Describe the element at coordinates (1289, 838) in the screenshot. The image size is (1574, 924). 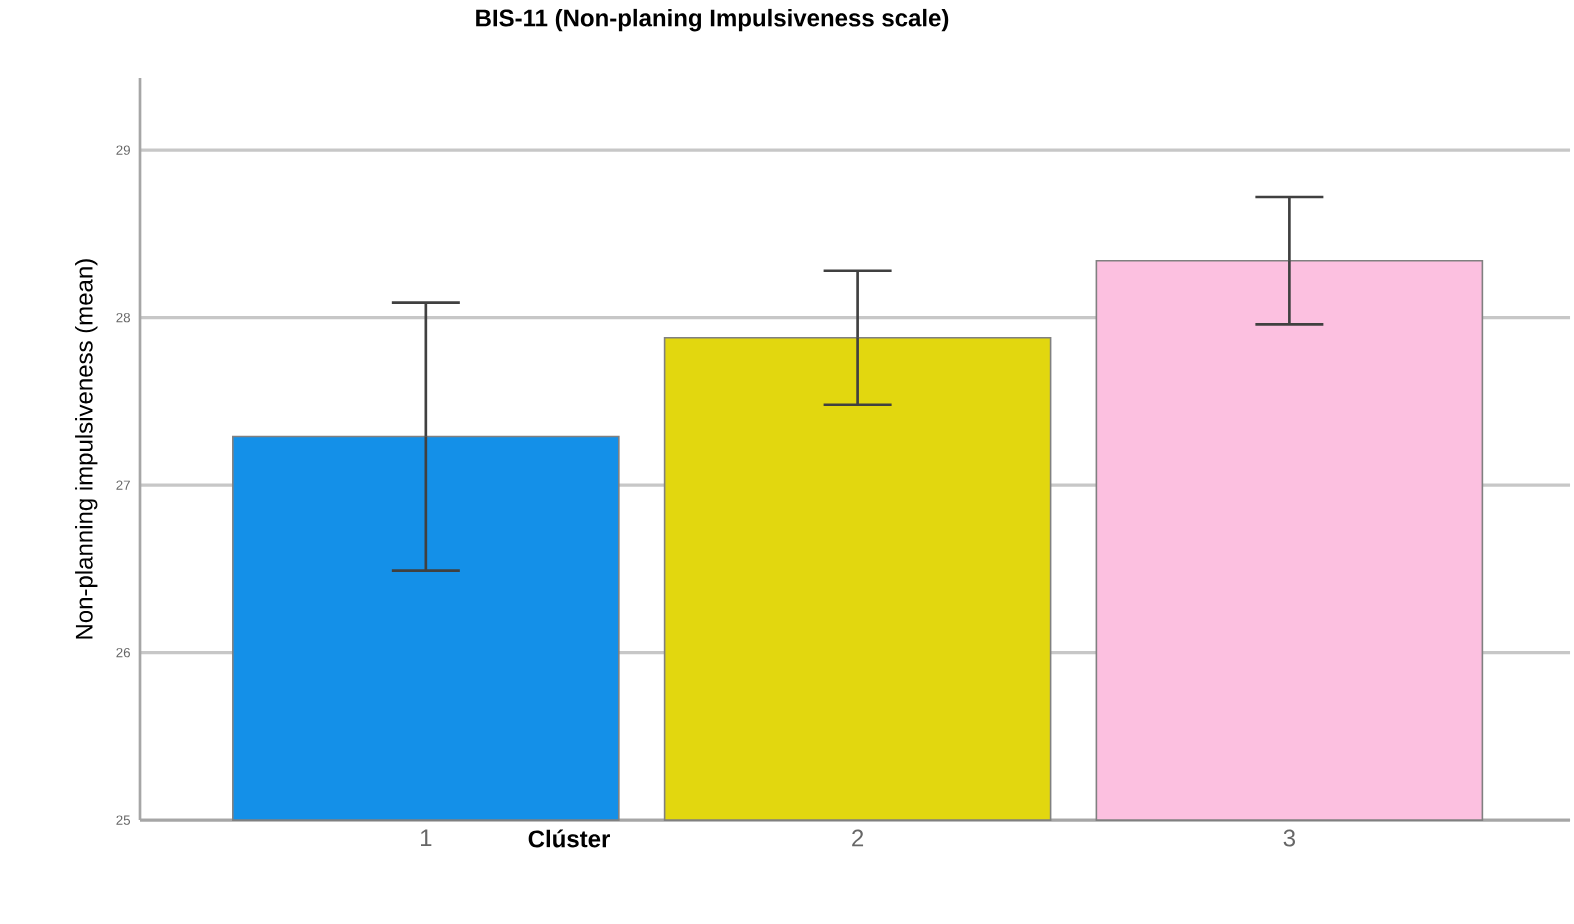
I see `x-tick-label: 3` at that location.